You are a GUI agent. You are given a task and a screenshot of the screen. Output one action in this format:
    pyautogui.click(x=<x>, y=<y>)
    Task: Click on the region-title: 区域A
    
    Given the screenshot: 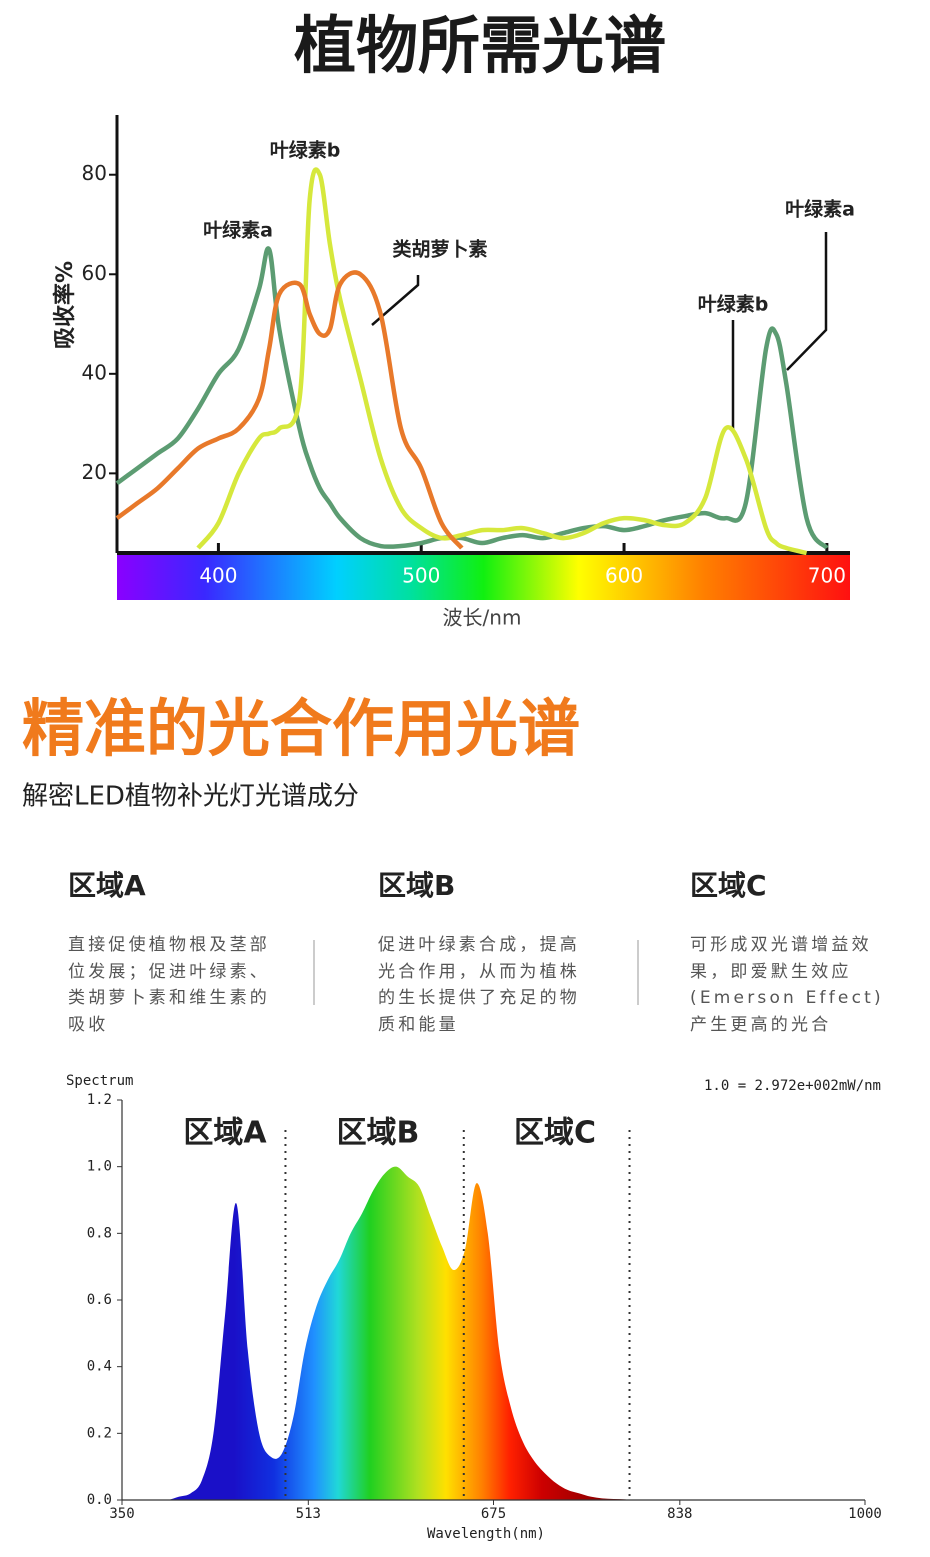 What is the action you would take?
    pyautogui.click(x=107, y=885)
    